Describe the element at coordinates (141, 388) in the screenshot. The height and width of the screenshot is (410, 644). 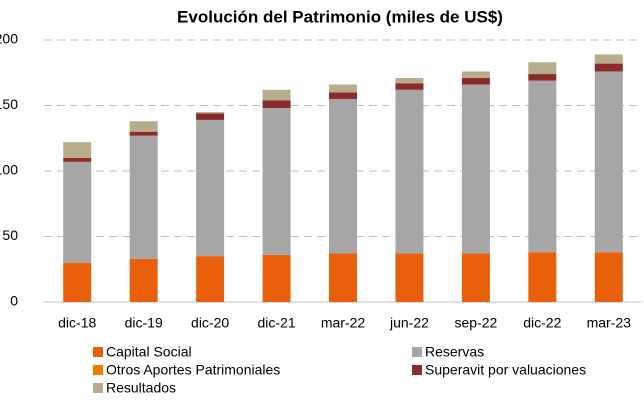
I see `legend-label: Resultados` at that location.